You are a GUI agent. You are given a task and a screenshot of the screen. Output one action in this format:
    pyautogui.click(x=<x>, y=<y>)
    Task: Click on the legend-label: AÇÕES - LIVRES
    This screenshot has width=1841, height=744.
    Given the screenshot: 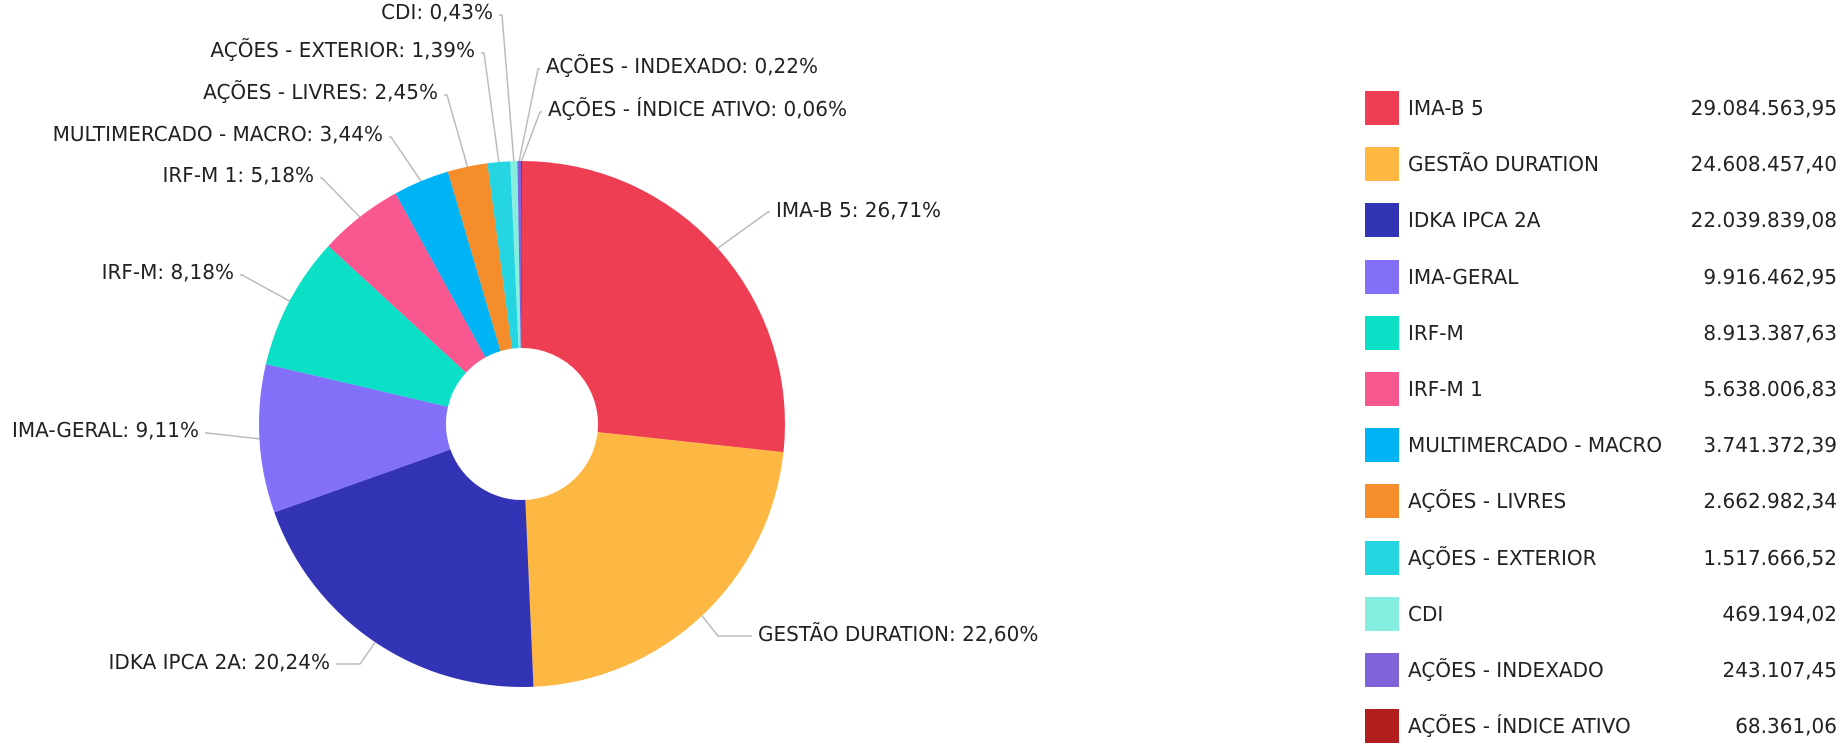 What is the action you would take?
    pyautogui.click(x=1487, y=501)
    